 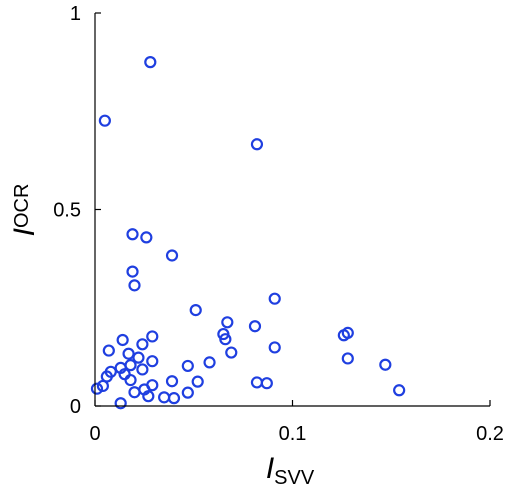 What do you see at coordinates (22, 206) in the screenshot?
I see `y-axis-label-sub: OCR` at bounding box center [22, 206].